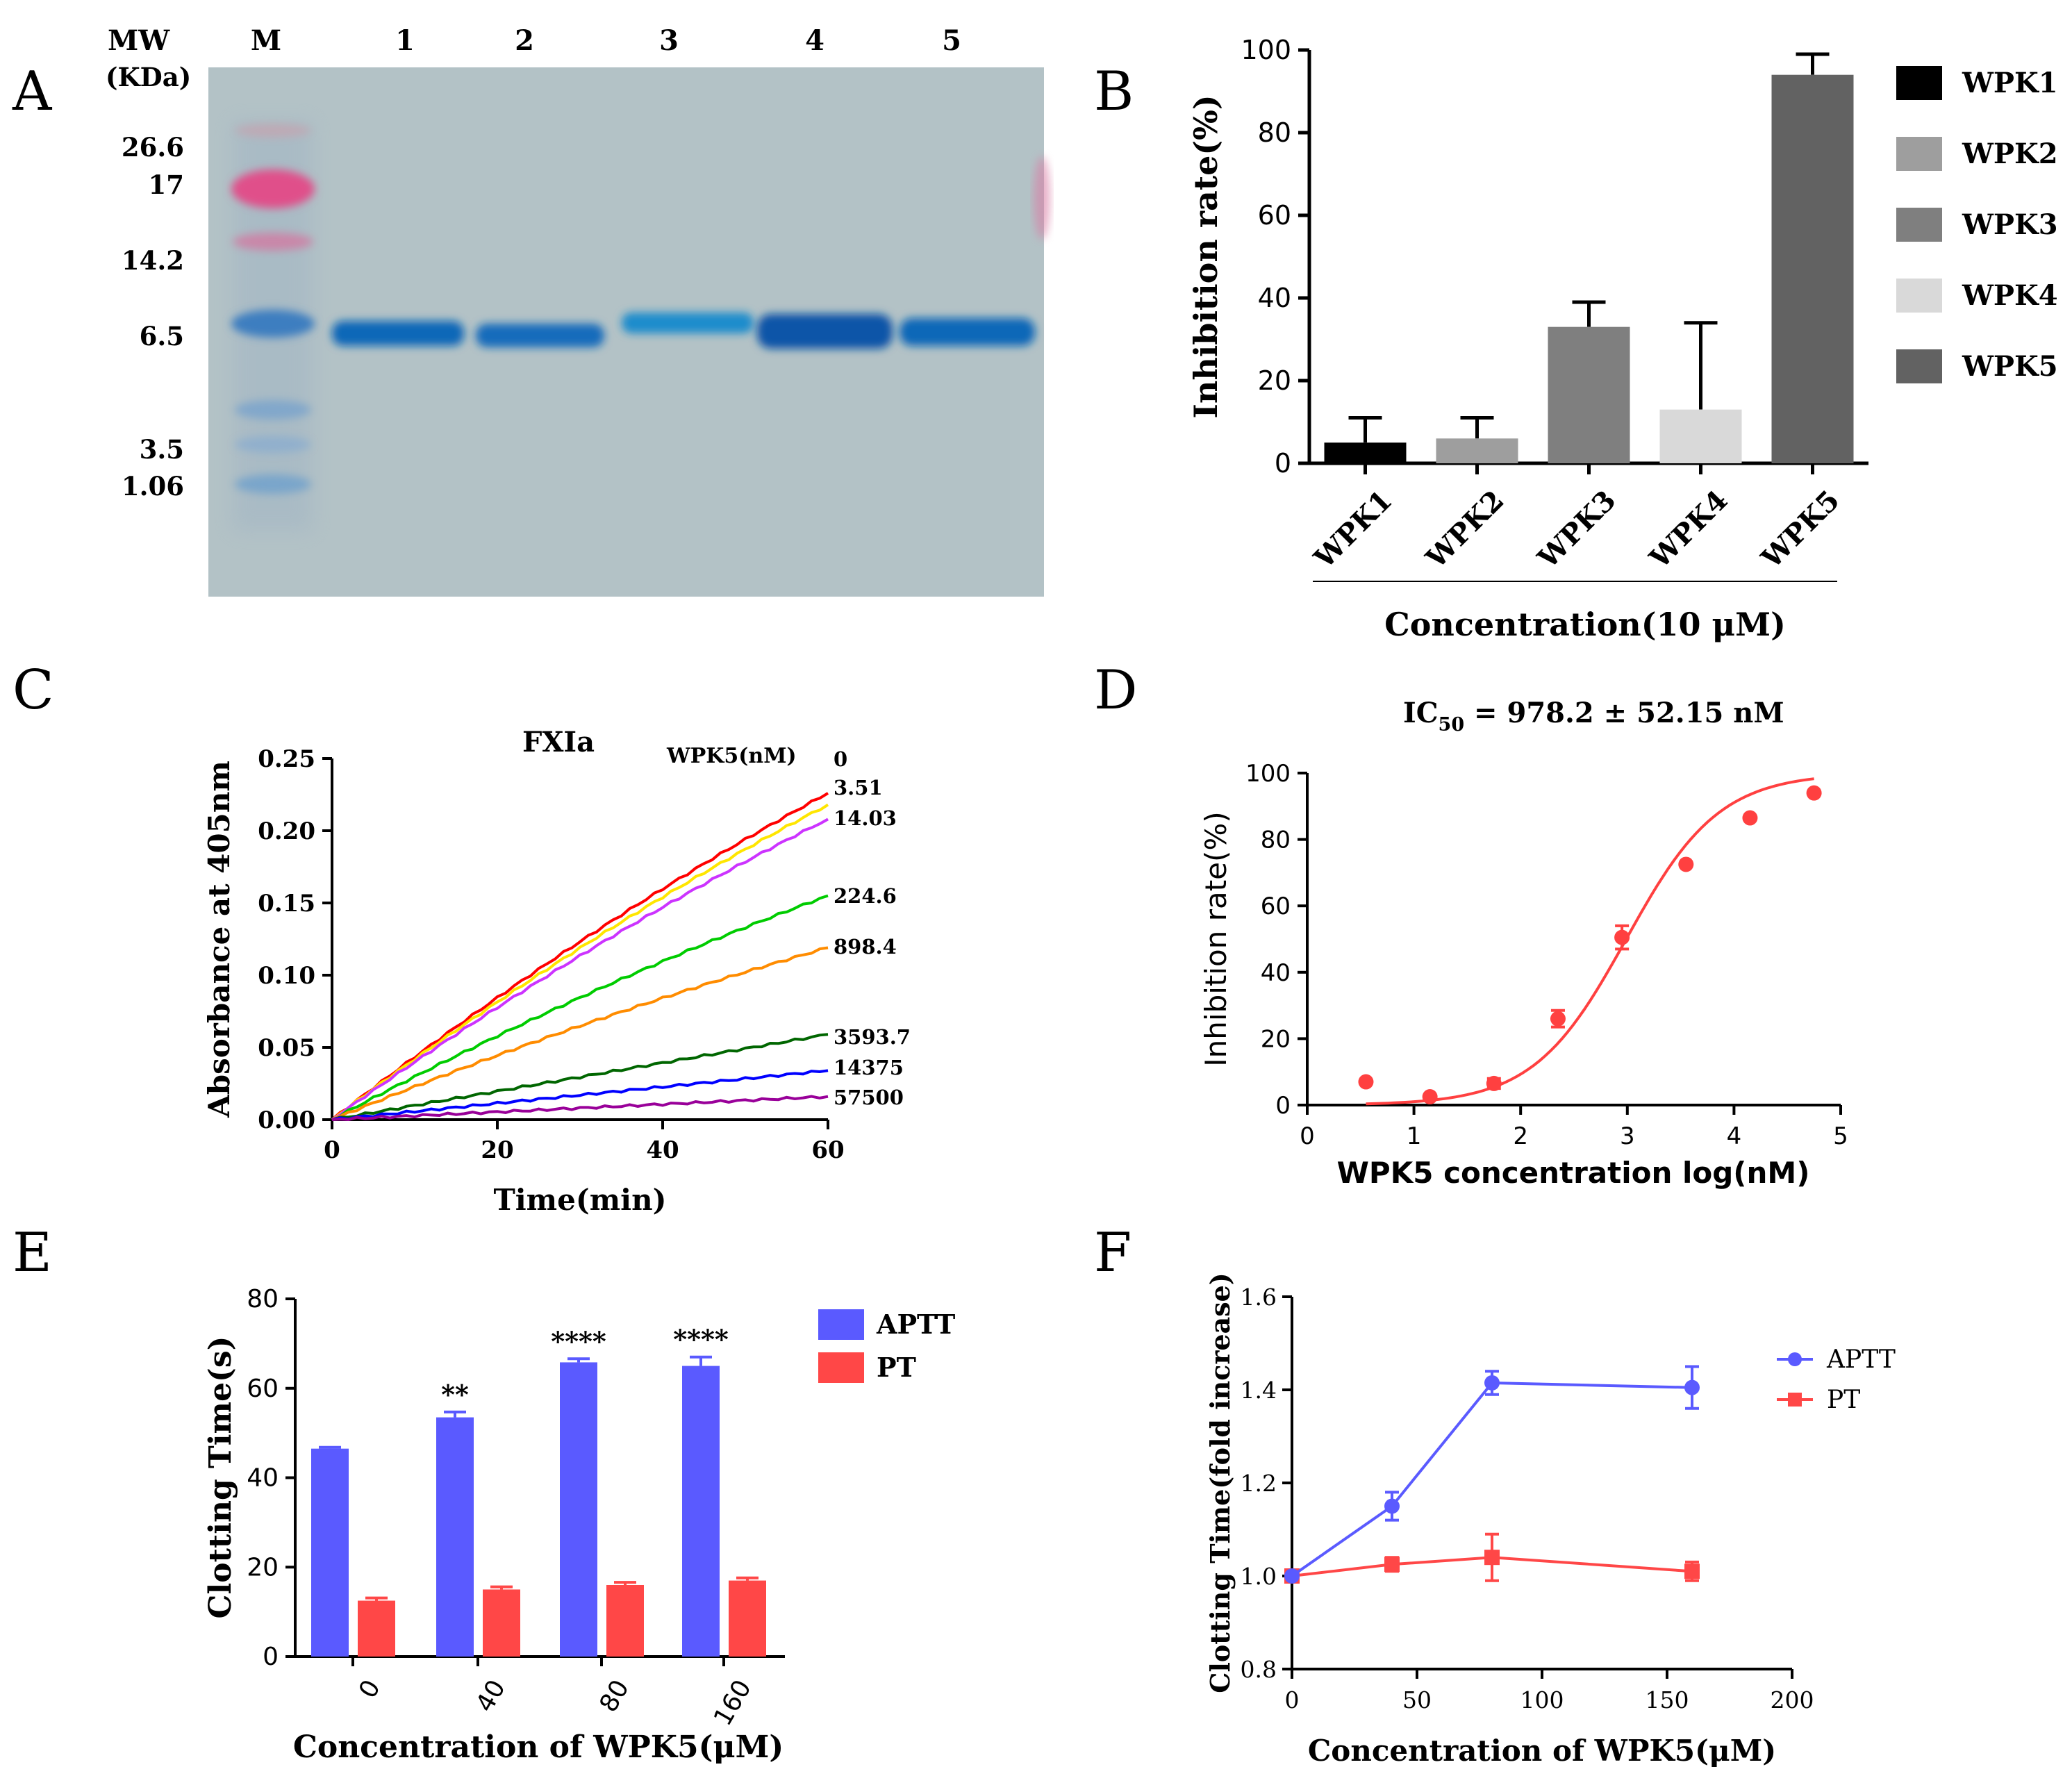 The image size is (2072, 1792). I want to click on chart-c-ytick-label: 0.20, so click(286, 831).